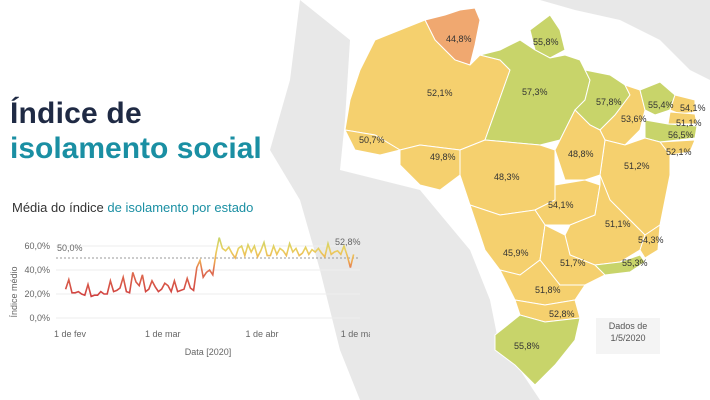  I want to click on chart-subtitle: Média do índice de isolamento por estado, so click(132, 207).